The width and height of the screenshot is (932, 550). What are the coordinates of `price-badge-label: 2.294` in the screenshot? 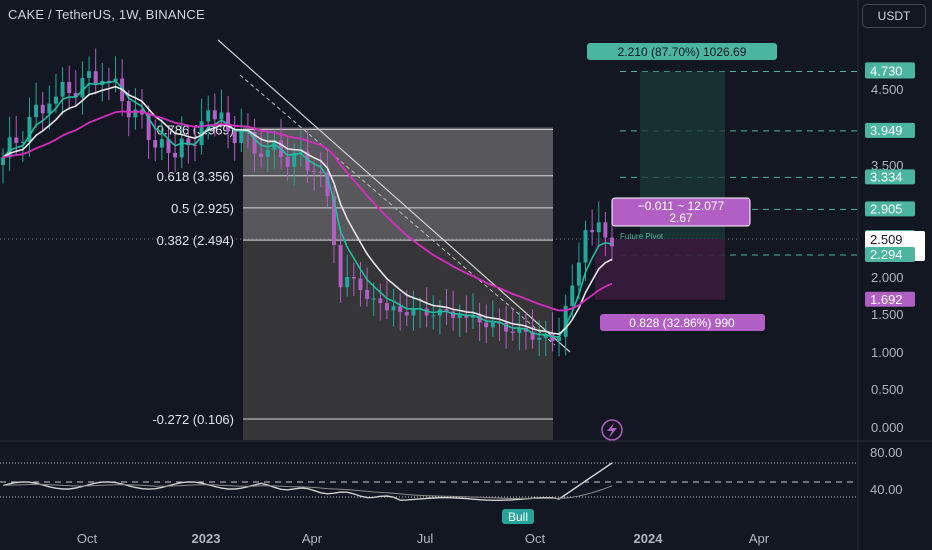 It's located at (886, 254).